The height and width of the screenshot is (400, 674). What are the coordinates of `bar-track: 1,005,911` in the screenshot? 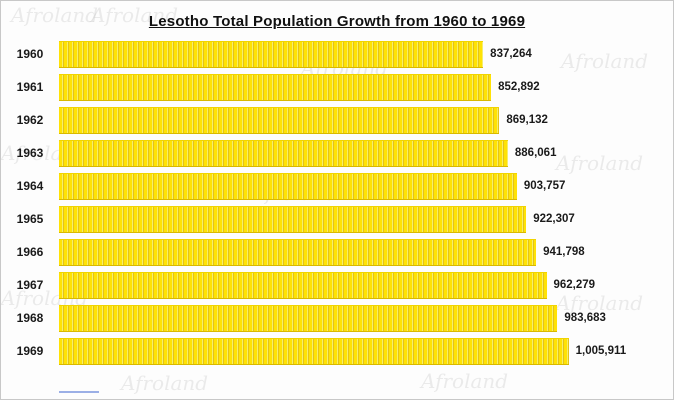 It's located at (366, 351).